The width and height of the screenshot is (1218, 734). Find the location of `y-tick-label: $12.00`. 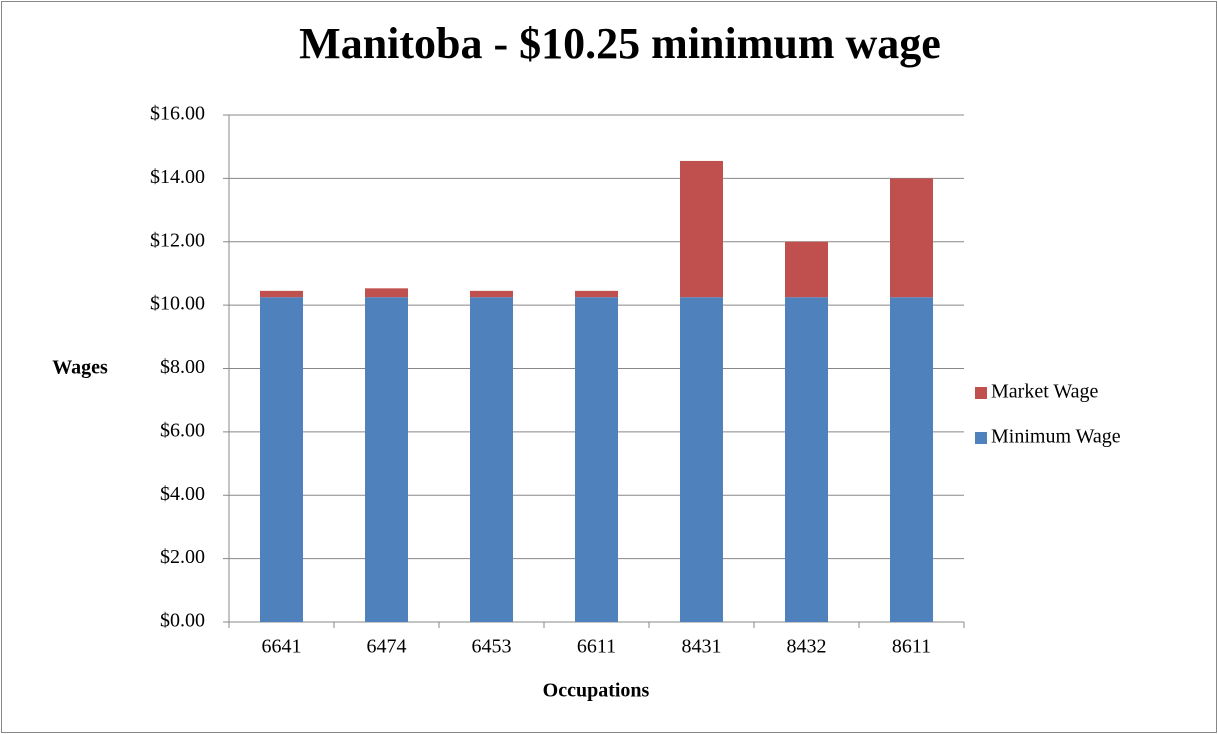

y-tick-label: $12.00 is located at coordinates (177, 240).